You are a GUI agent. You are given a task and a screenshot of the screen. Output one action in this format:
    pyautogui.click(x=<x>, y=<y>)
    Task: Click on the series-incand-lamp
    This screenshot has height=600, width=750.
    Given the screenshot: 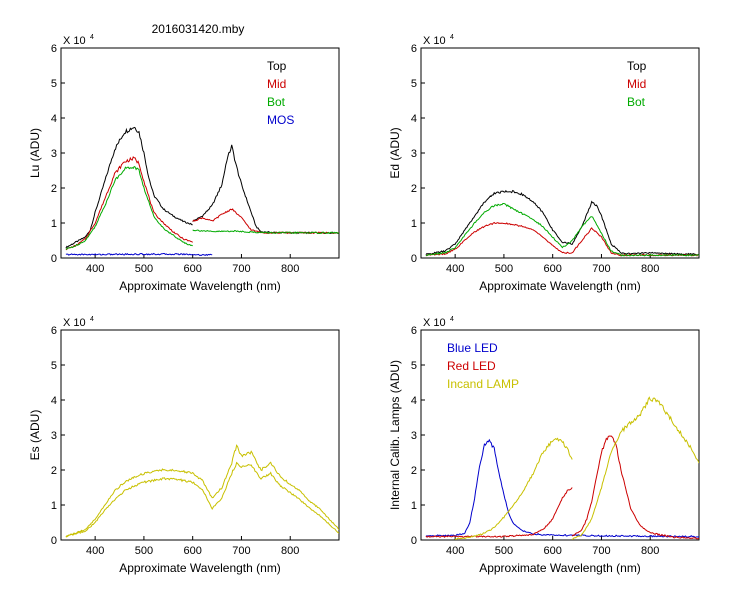 What is the action you would take?
    pyautogui.click(x=576, y=468)
    